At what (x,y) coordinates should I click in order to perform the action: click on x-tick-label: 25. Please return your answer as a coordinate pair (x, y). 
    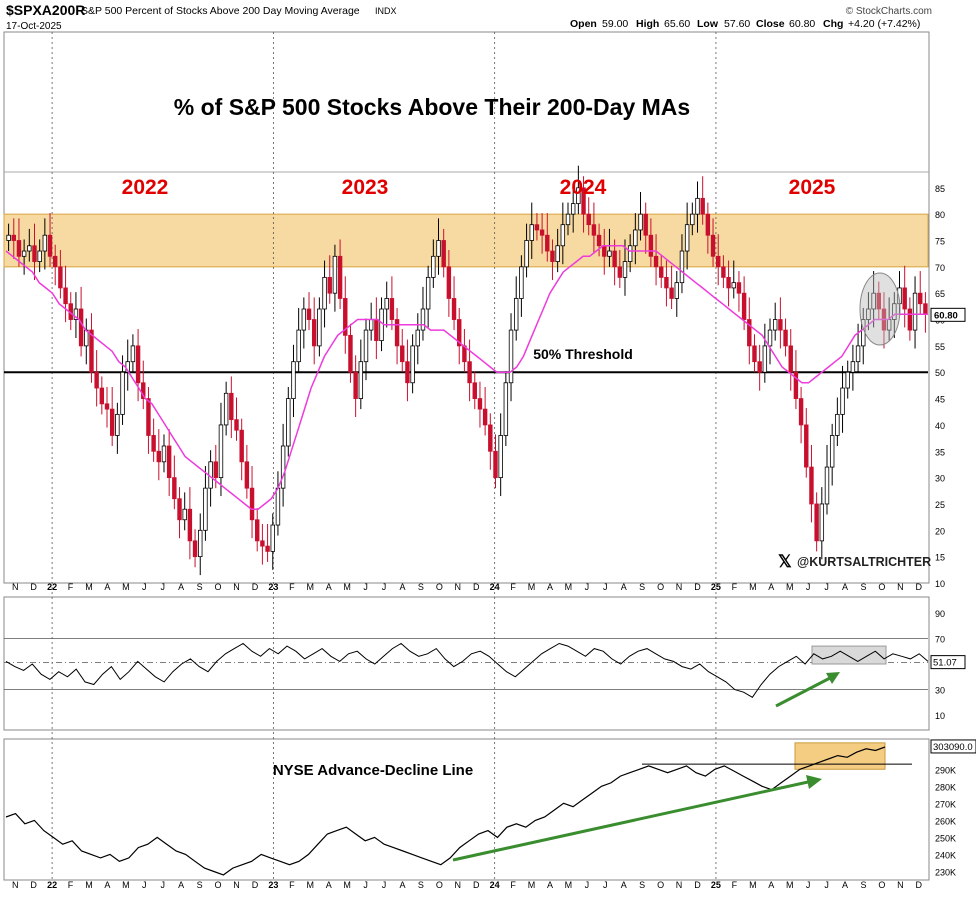
    Looking at the image, I should click on (716, 587).